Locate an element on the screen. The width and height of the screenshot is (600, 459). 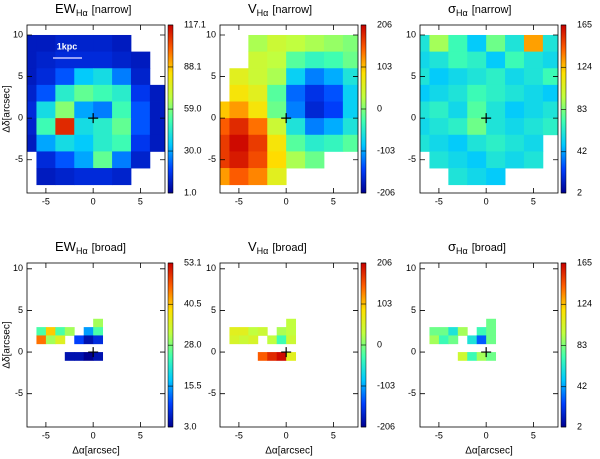
title-main: σ is located at coordinates (452, 8).